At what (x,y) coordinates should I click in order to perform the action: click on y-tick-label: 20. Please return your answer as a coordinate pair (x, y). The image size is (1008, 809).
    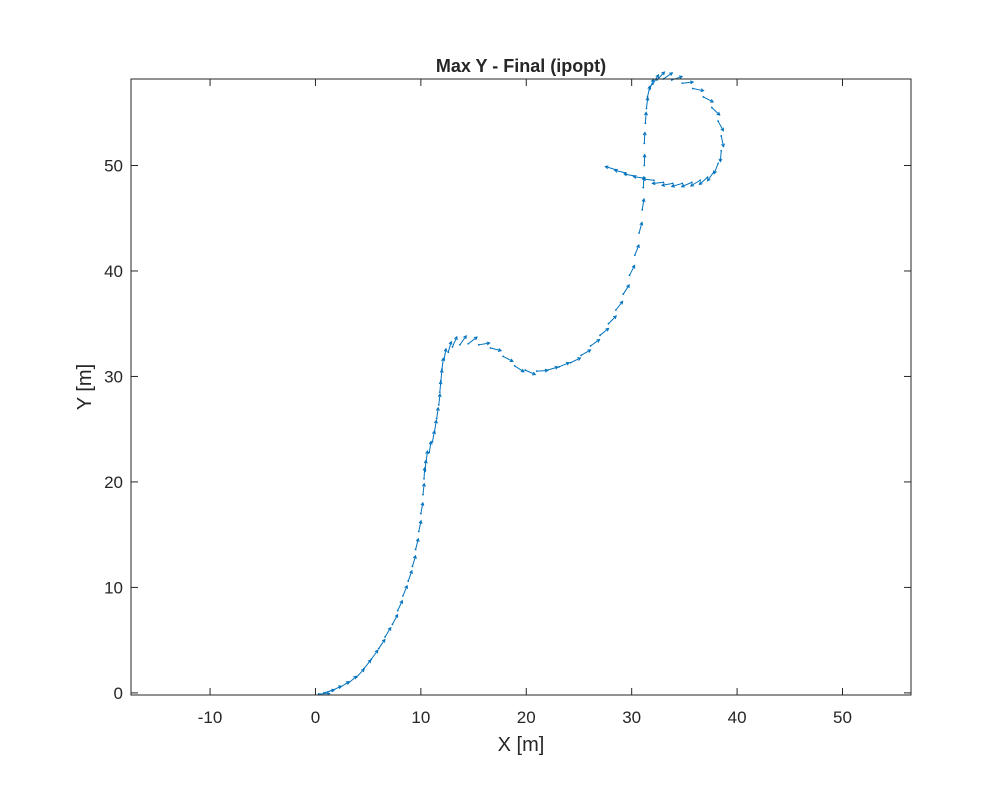
    Looking at the image, I should click on (113, 482).